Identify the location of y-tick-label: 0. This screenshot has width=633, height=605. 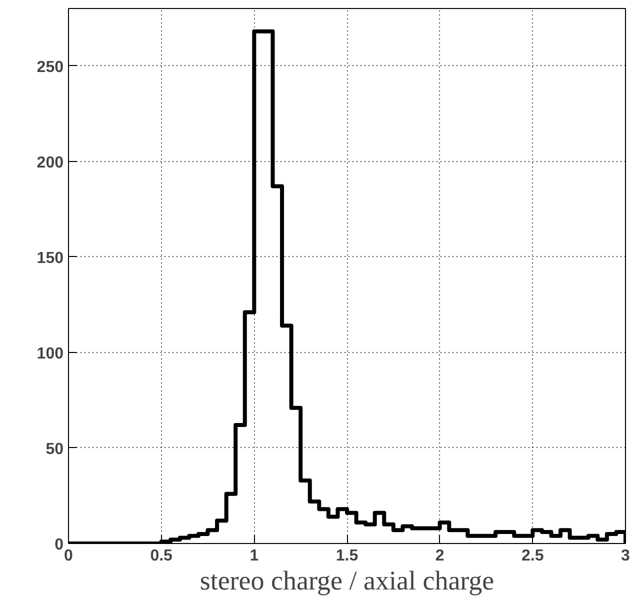
(59, 545).